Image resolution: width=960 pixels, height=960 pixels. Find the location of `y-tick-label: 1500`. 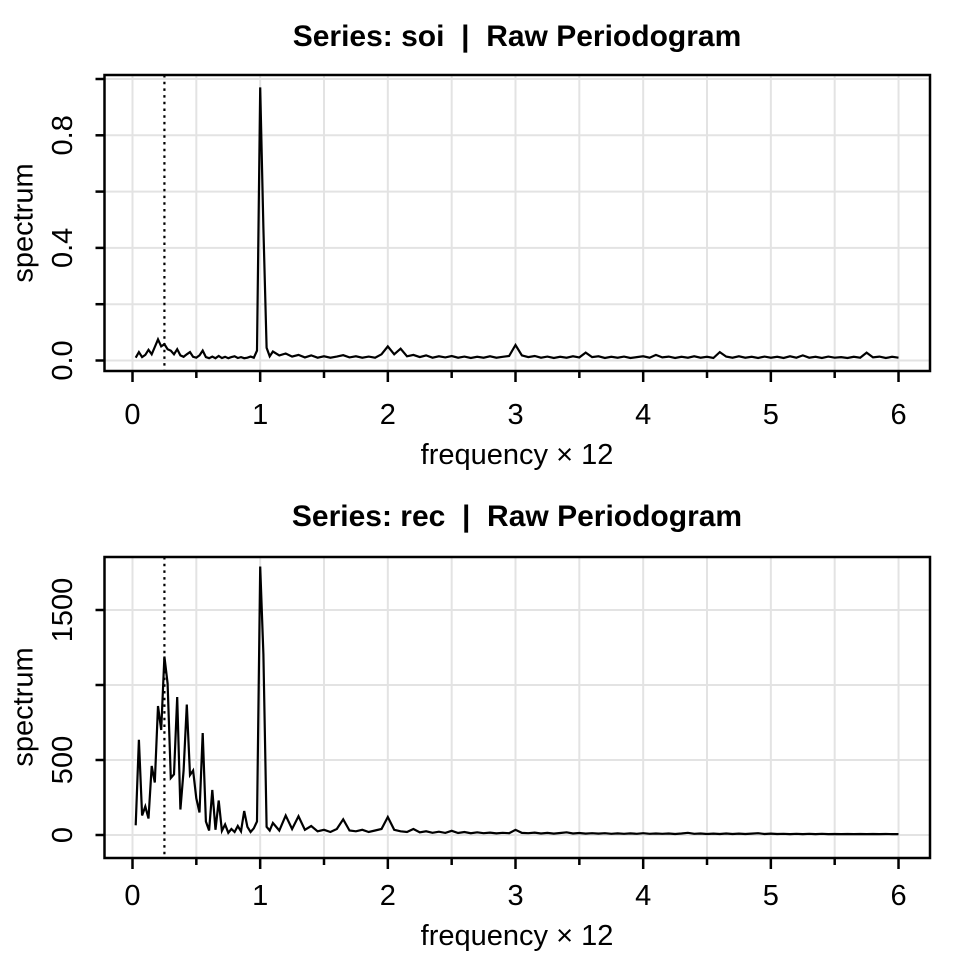

y-tick-label: 1500 is located at coordinates (63, 610).